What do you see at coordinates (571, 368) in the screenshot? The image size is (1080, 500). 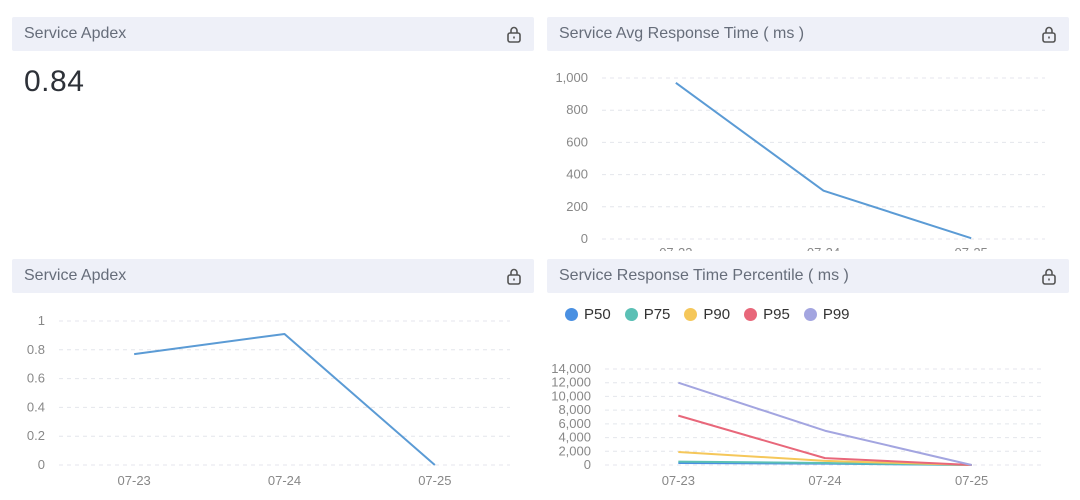 I see `y-tick-label: 14,000` at bounding box center [571, 368].